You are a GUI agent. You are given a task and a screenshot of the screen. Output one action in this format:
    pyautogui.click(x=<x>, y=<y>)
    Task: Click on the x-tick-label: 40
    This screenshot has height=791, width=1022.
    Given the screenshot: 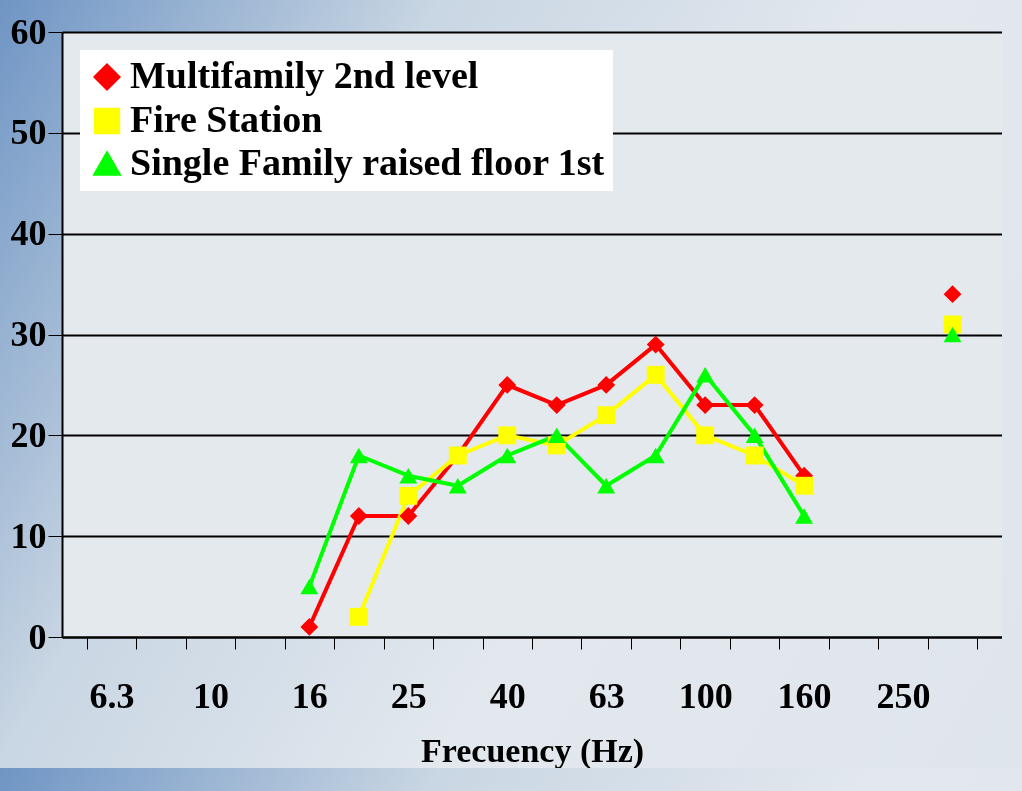 What is the action you would take?
    pyautogui.click(x=507, y=695)
    